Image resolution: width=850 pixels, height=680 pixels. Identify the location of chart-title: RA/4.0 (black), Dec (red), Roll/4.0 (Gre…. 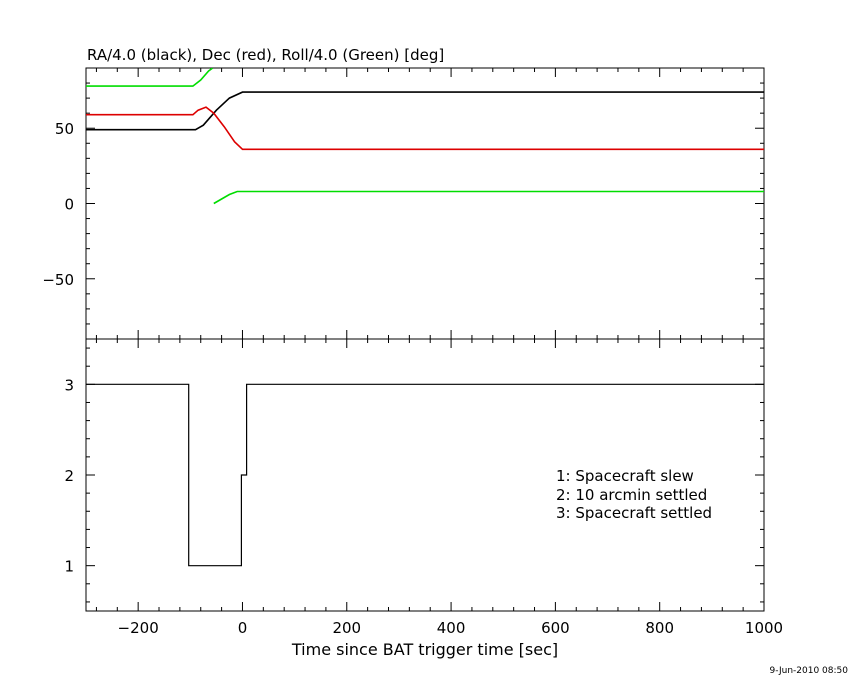
(265, 55).